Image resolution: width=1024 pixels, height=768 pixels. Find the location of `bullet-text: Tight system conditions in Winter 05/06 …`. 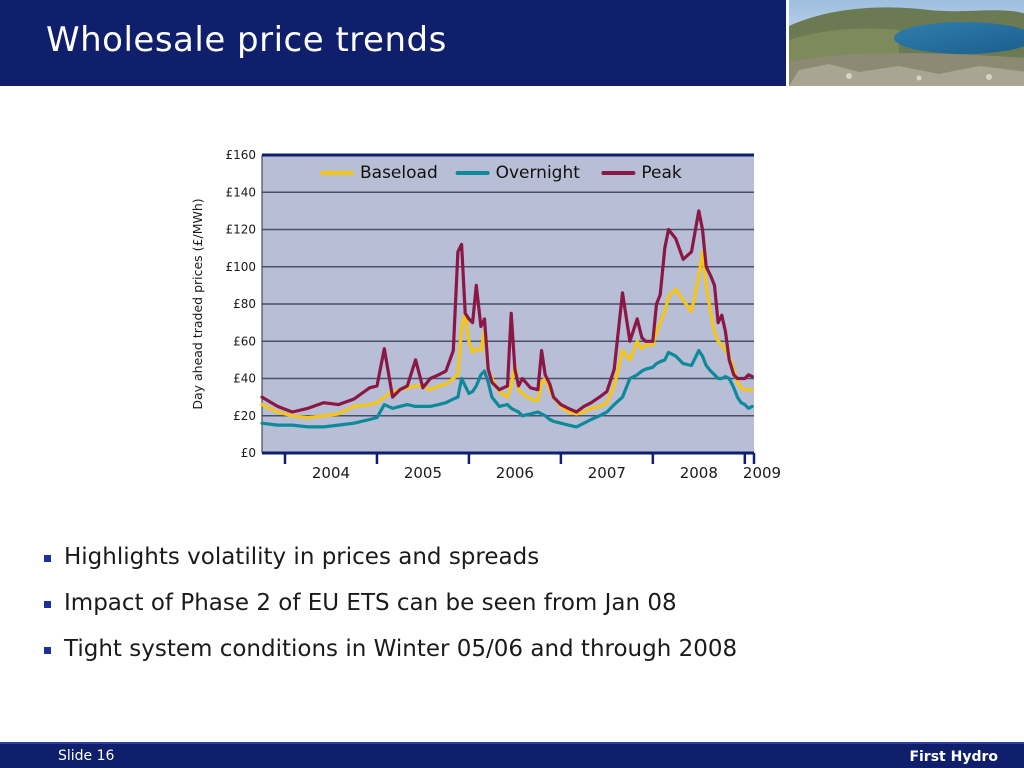

bullet-text: Tight system conditions in Winter 05/06 … is located at coordinates (401, 649).